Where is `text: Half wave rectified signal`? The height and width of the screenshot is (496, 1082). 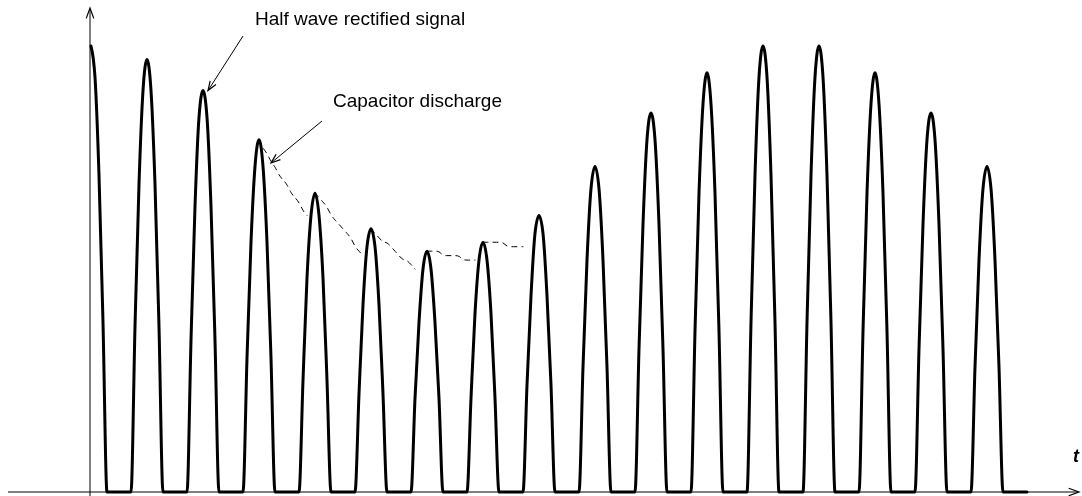
text: Half wave rectified signal is located at coordinates (360, 18).